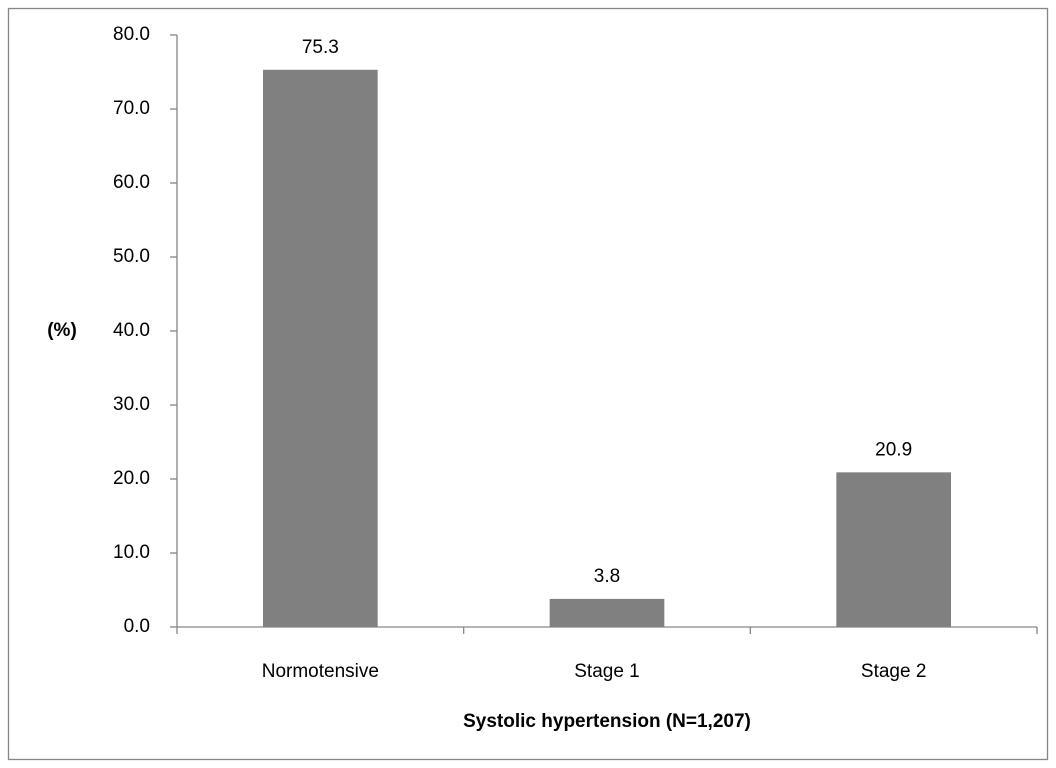 The width and height of the screenshot is (1056, 768). What do you see at coordinates (137, 626) in the screenshot?
I see `y-tick-label: 0.0` at bounding box center [137, 626].